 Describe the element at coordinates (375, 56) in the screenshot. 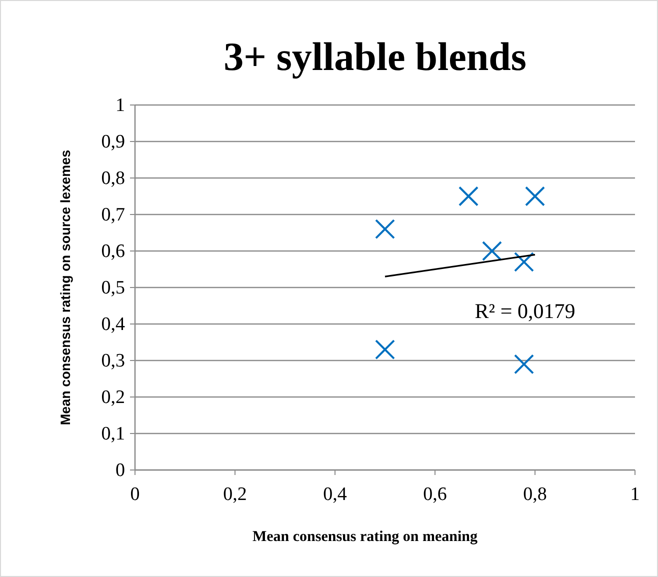

I see `chart-title: 3+ syllable blends` at that location.